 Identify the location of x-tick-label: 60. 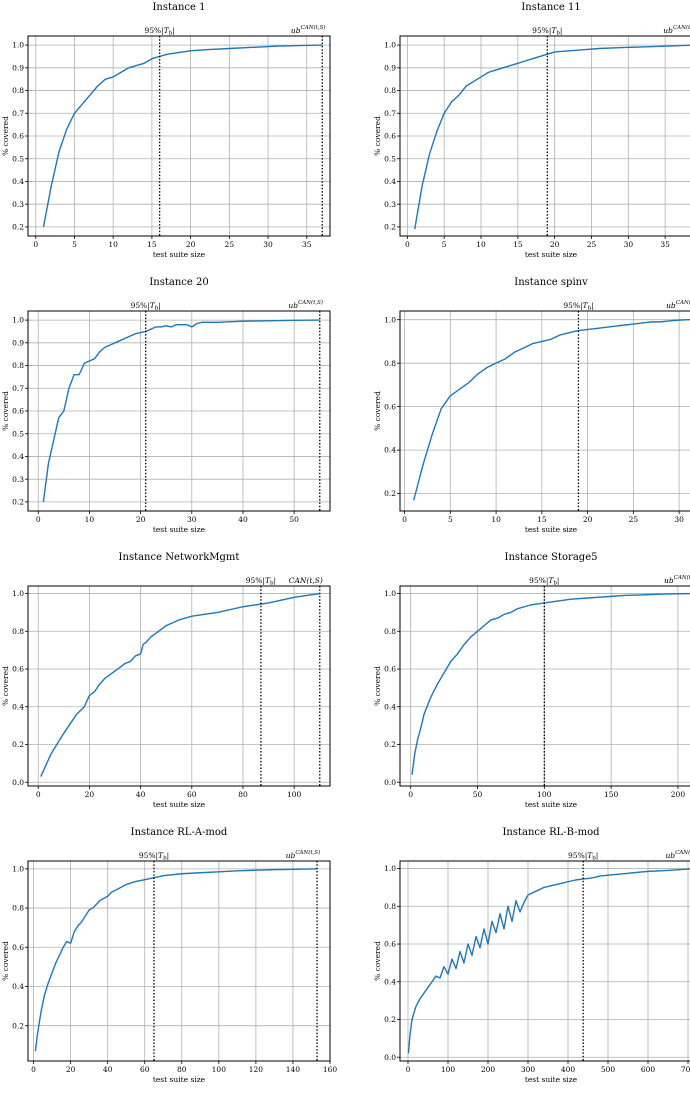
(145, 1069).